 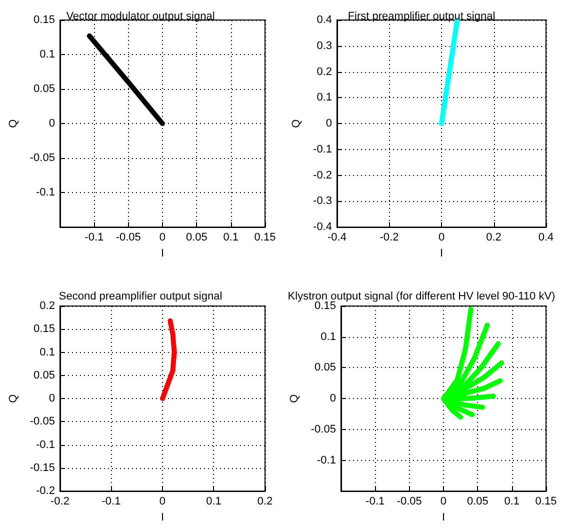 What do you see at coordinates (422, 296) in the screenshot?
I see `chart-title: Klystron output signal (for different HV level 90-110 kV)` at bounding box center [422, 296].